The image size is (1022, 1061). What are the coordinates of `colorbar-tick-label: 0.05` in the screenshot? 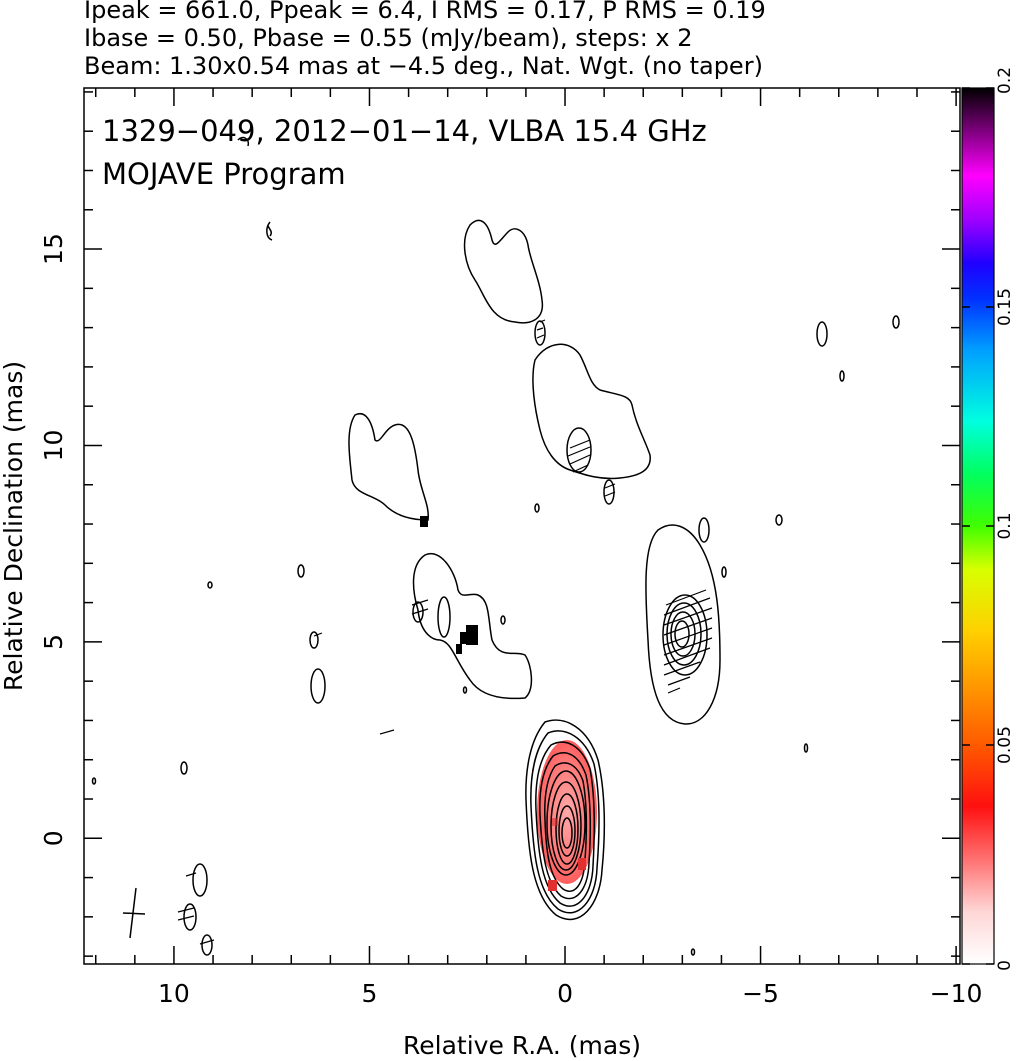 It's located at (1005, 745).